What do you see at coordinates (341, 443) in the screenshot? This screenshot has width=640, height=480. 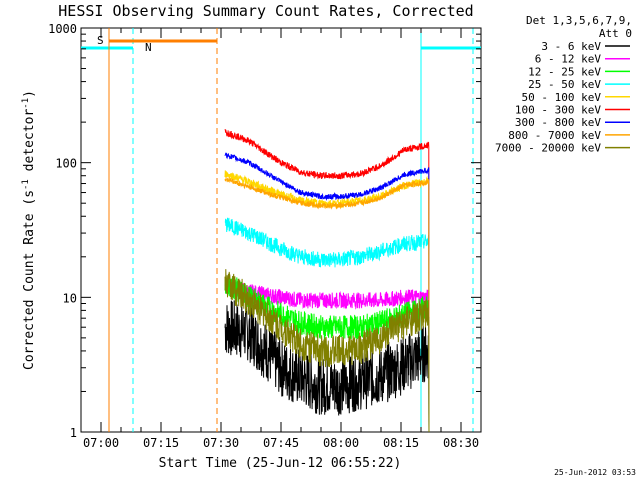 I see `x-tick-label: 08:00` at bounding box center [341, 443].